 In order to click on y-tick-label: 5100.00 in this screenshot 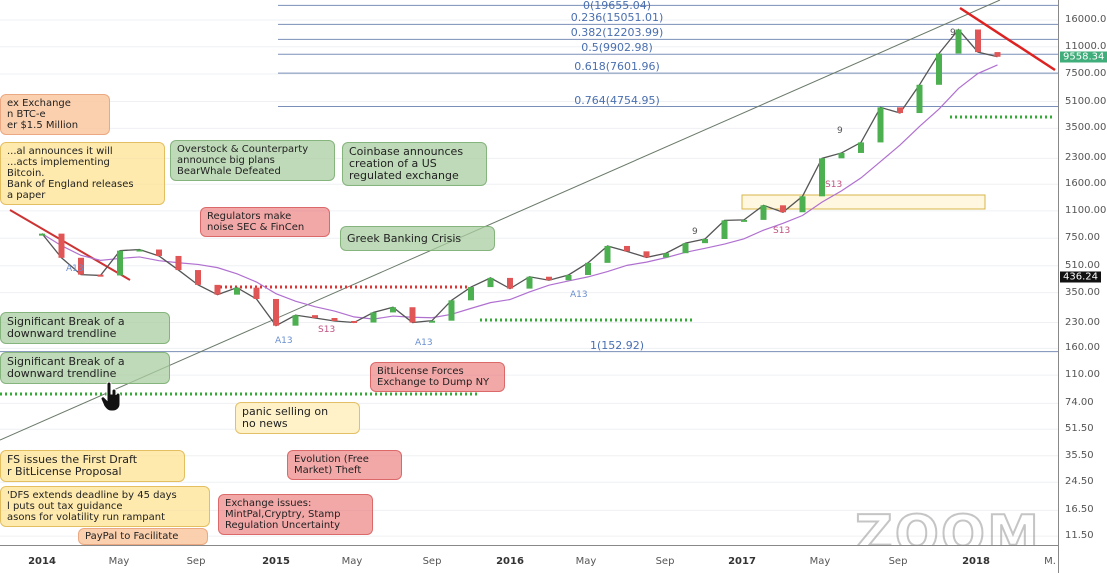, I will do `click(1086, 101)`.